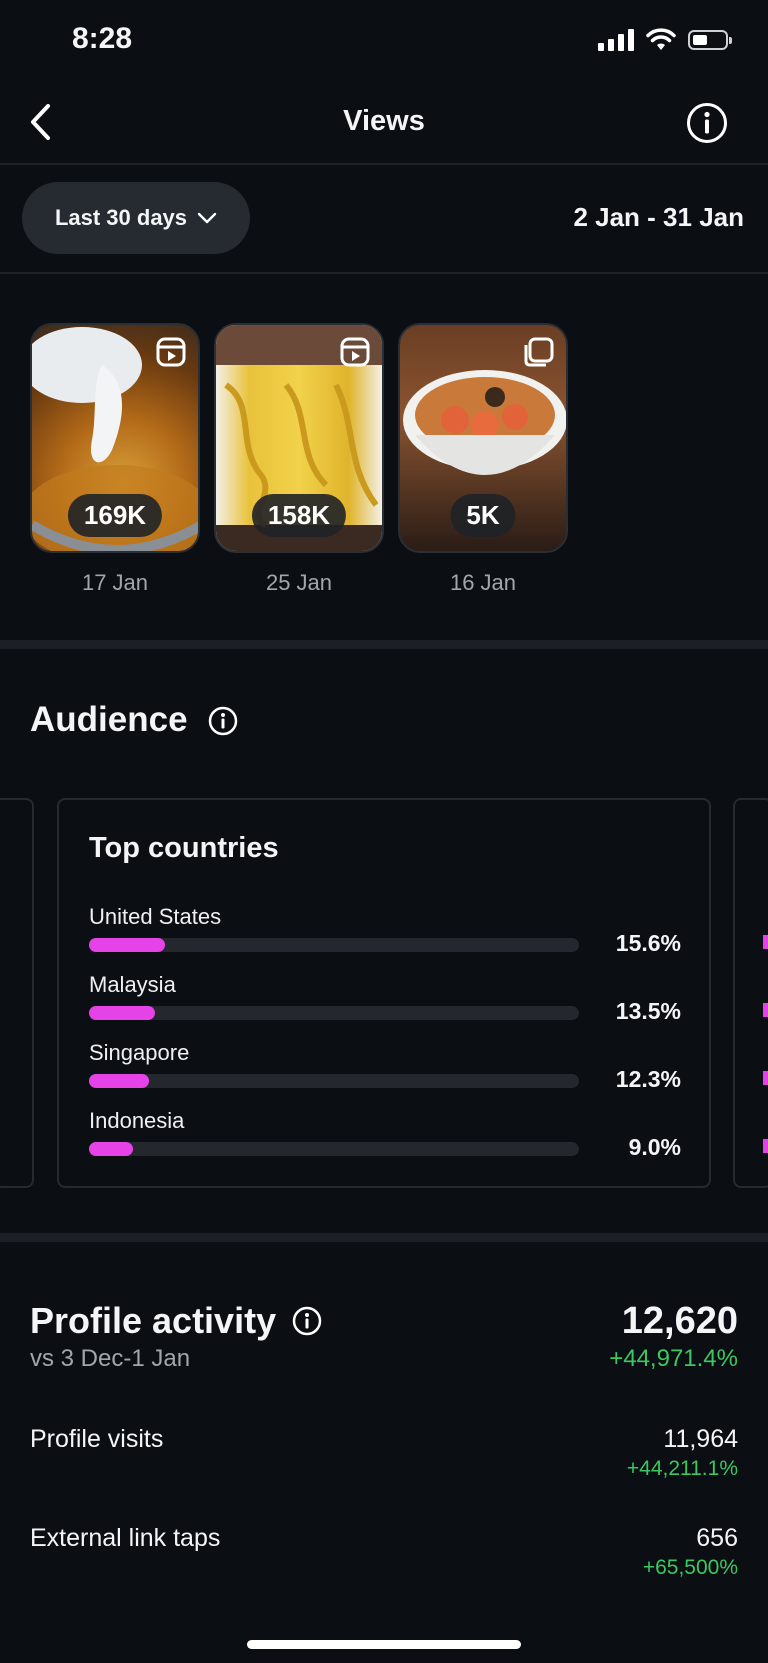 This screenshot has height=1663, width=768. Describe the element at coordinates (17, 993) in the screenshot. I see `prev-card-edge` at that location.